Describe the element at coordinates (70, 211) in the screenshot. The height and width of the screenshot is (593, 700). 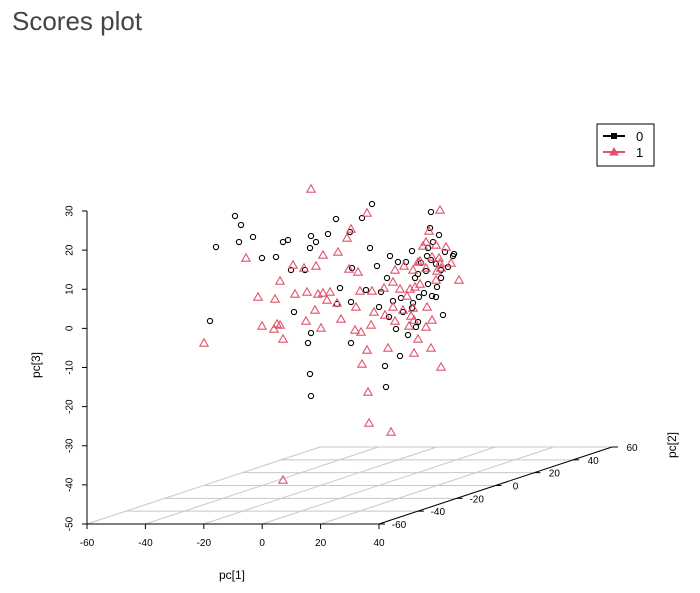
I see `z-tick-label: 30` at that location.